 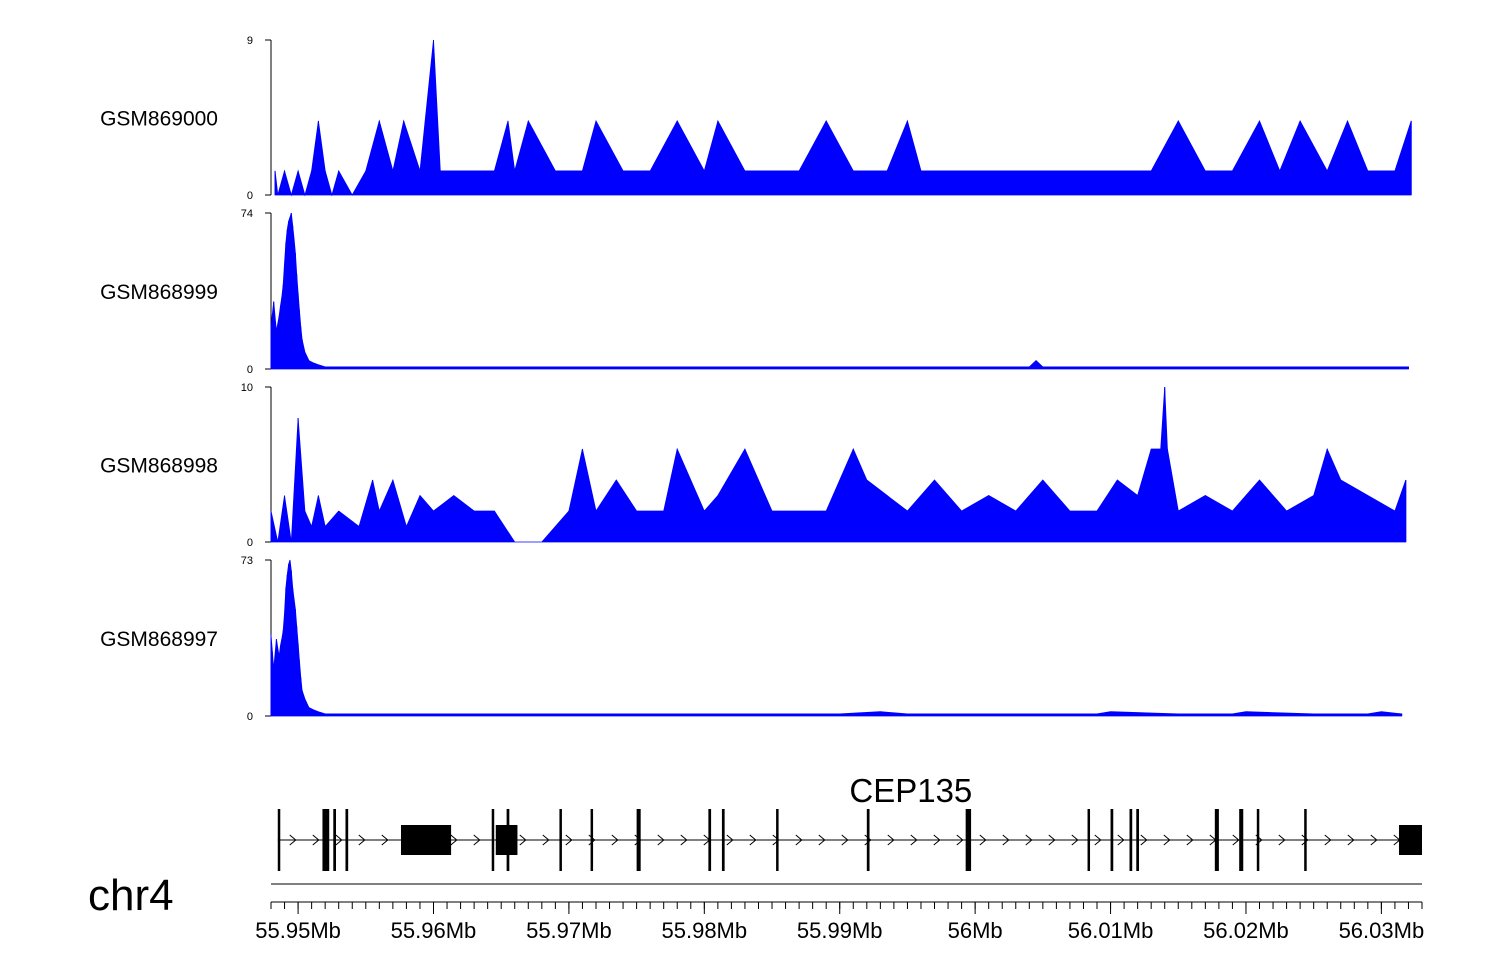 What do you see at coordinates (131, 895) in the screenshot?
I see `chromosome-label: chr4` at bounding box center [131, 895].